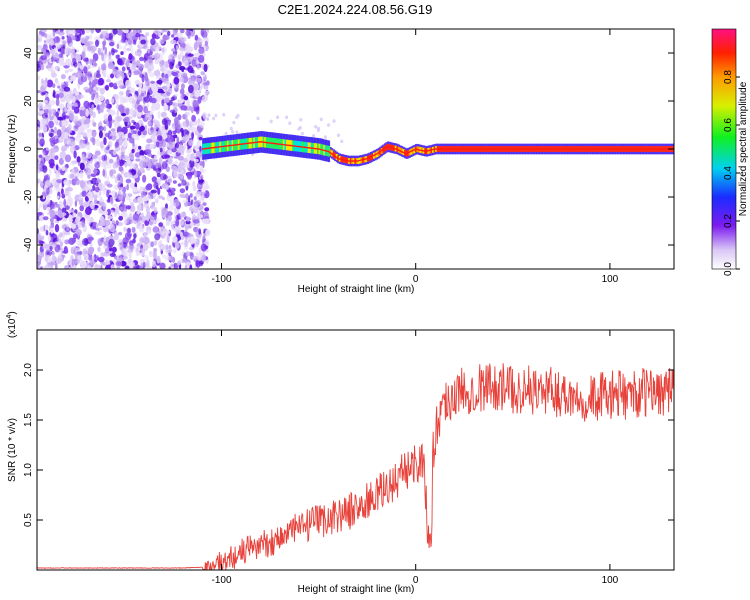 This screenshot has height=600, width=750. Describe the element at coordinates (438, 151) in the screenshot. I see `signal-peak-line` at that location.